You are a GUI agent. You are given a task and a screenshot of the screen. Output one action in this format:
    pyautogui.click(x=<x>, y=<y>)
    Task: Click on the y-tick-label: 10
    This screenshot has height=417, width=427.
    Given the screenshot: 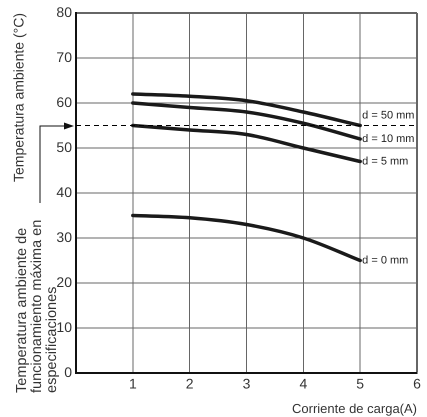 What is the action you would take?
    pyautogui.click(x=64, y=326)
    